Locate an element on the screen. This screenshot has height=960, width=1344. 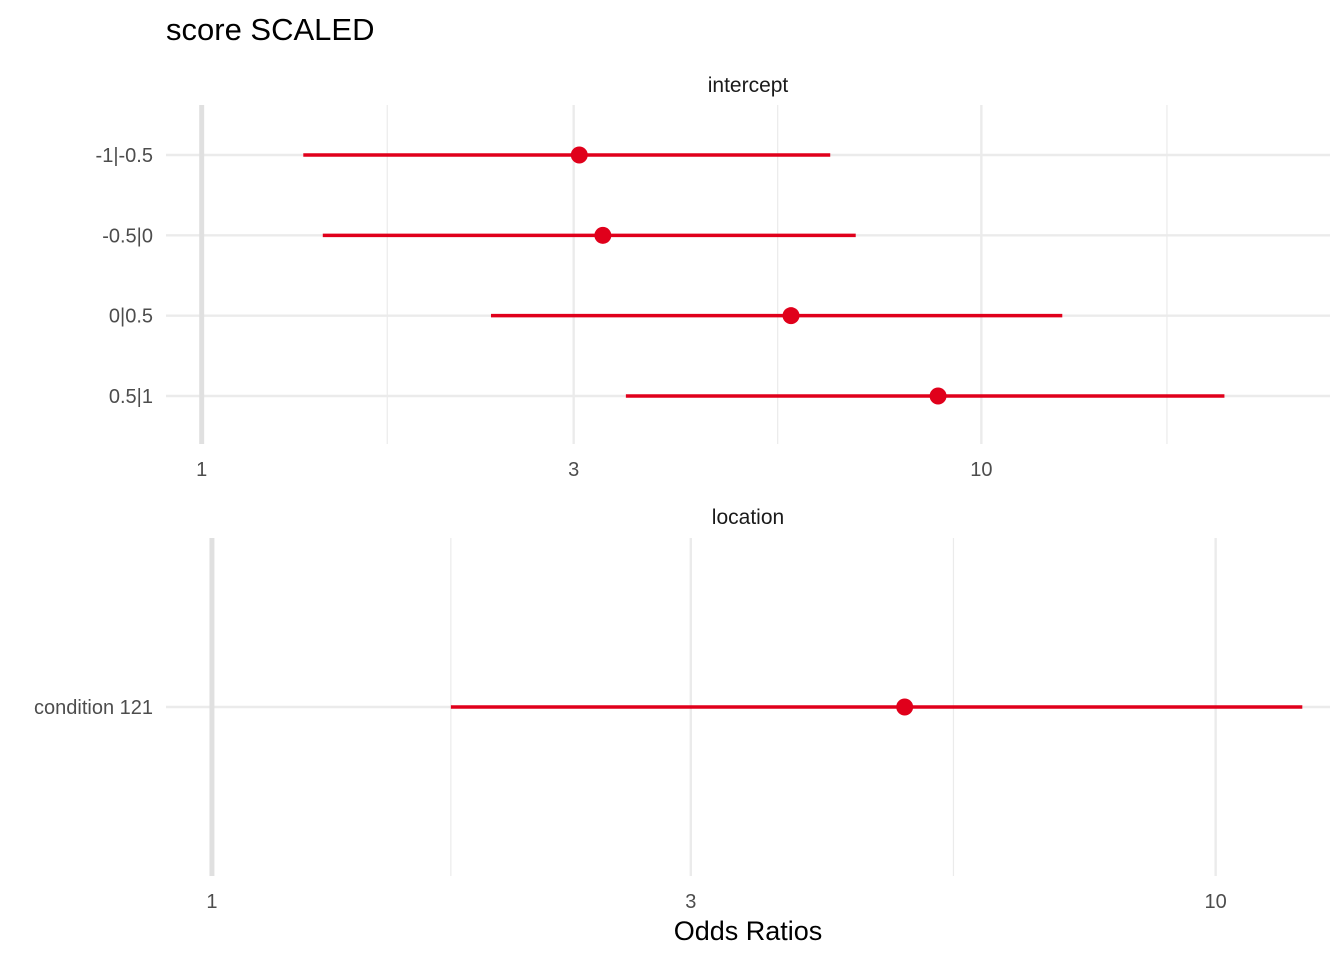
y-tick-label: -0.5|0 is located at coordinates (127, 236).